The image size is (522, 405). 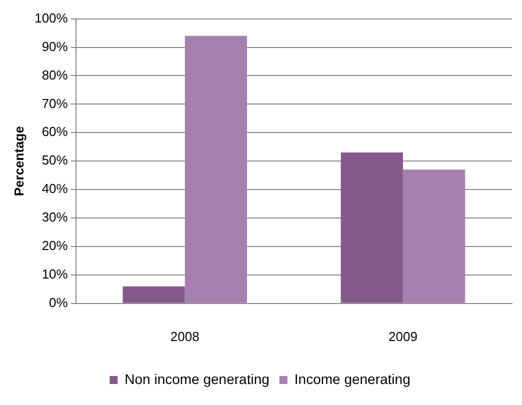 I want to click on y-axis-title: Percentage, so click(x=18, y=161).